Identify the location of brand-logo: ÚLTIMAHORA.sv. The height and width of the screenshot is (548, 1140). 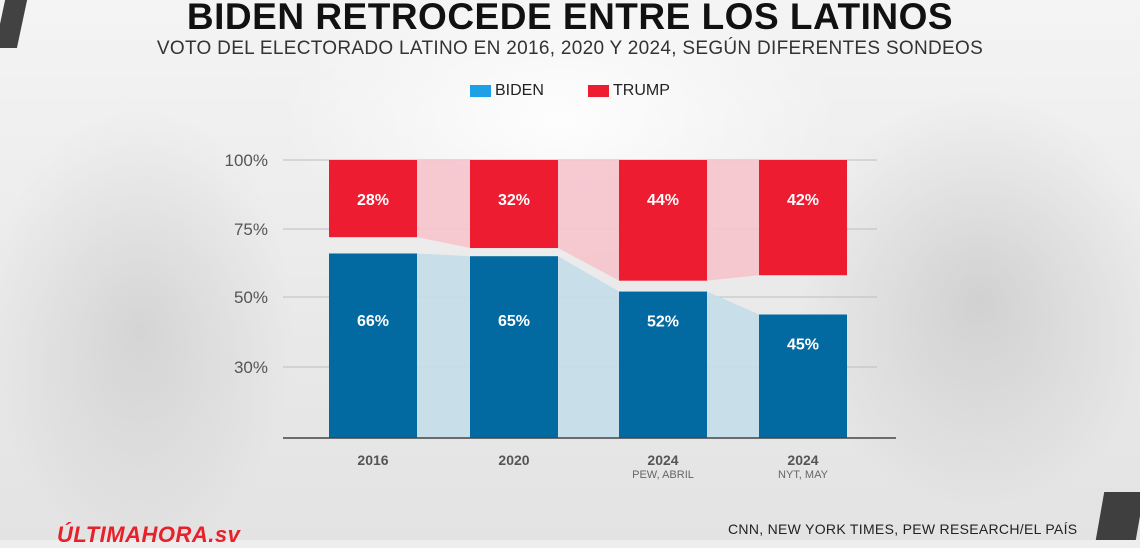
(149, 534).